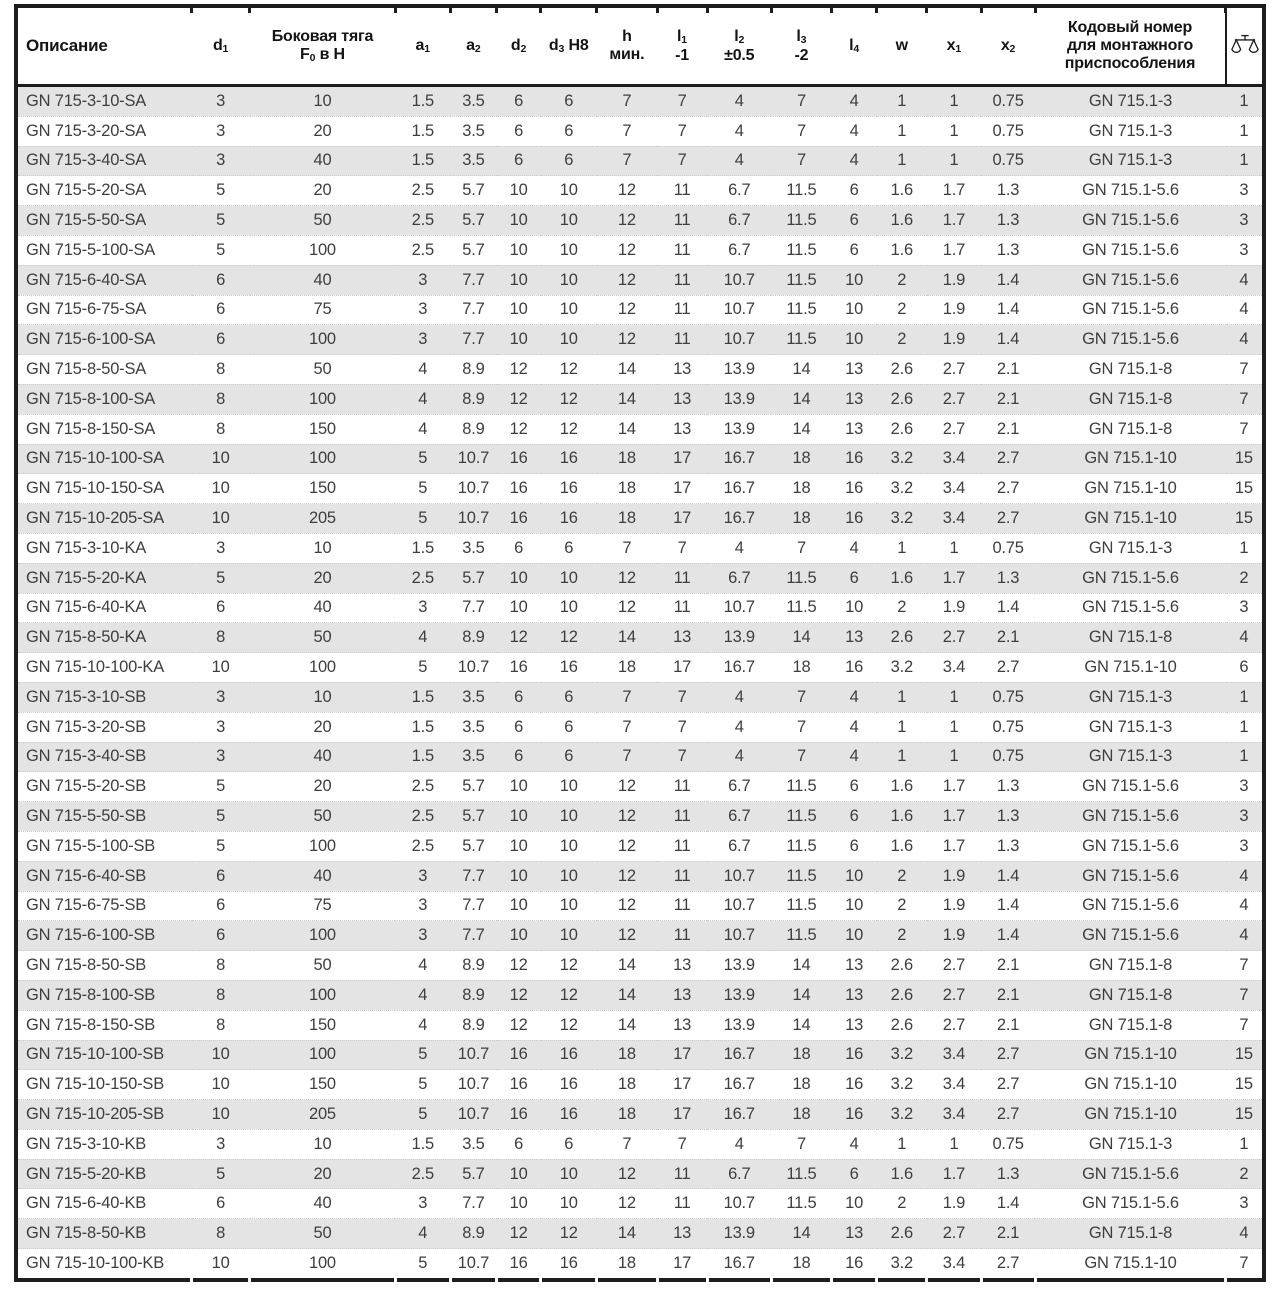  I want to click on cell-code: GN 715.1-10, so click(1130, 518).